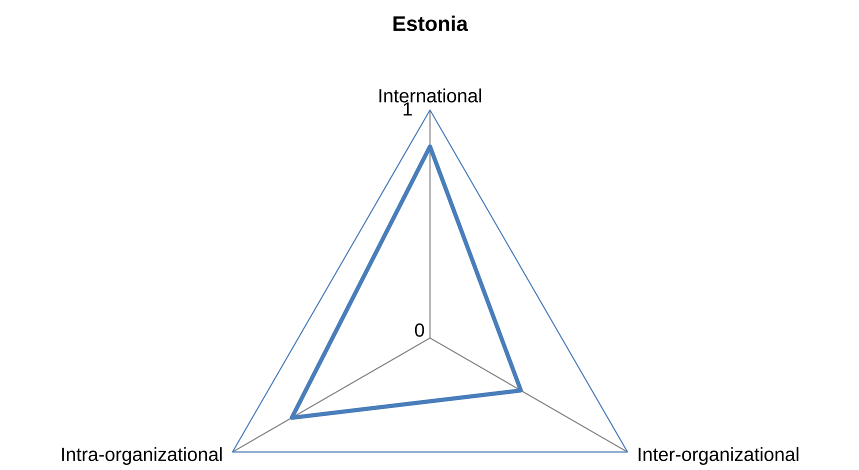  I want to click on chart-title: Estonia, so click(430, 24).